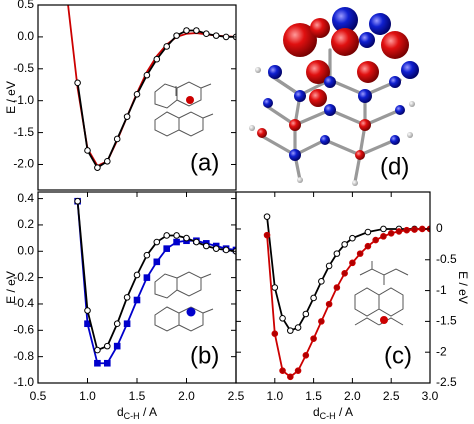 This screenshot has width=474, height=424. Describe the element at coordinates (441, 351) in the screenshot. I see `y-tick-label: -2` at that location.